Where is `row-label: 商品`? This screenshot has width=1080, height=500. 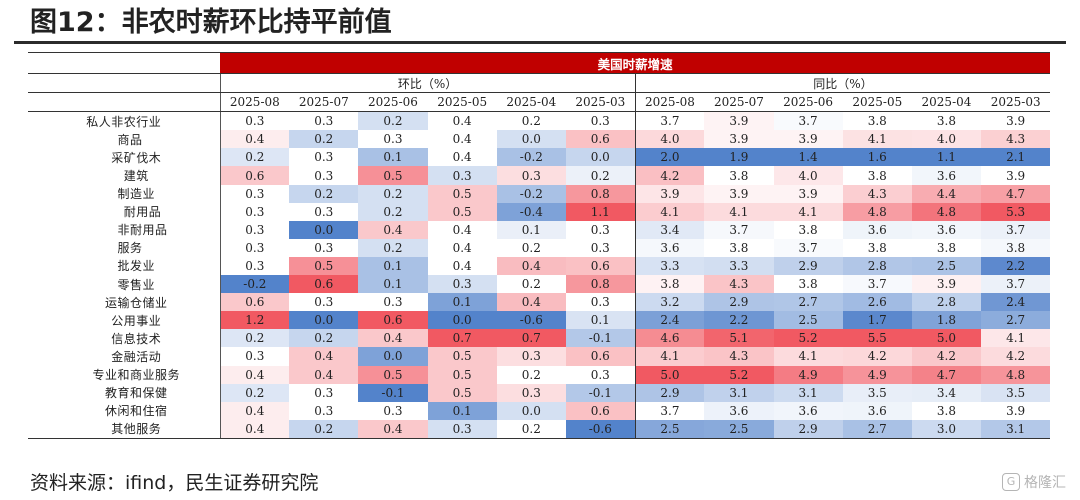 row-label: 商品 is located at coordinates (123, 139).